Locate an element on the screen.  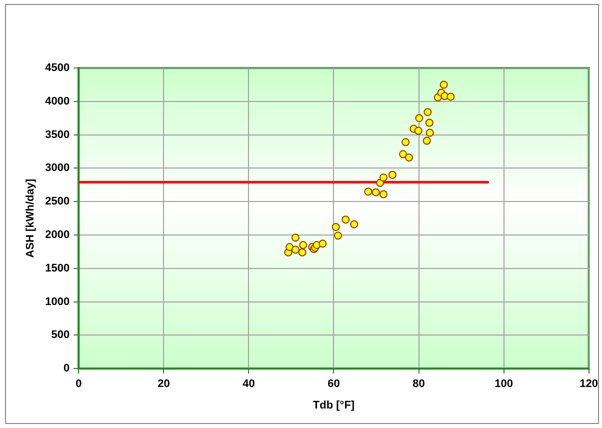
x-tick-label: 100 is located at coordinates (503, 384).